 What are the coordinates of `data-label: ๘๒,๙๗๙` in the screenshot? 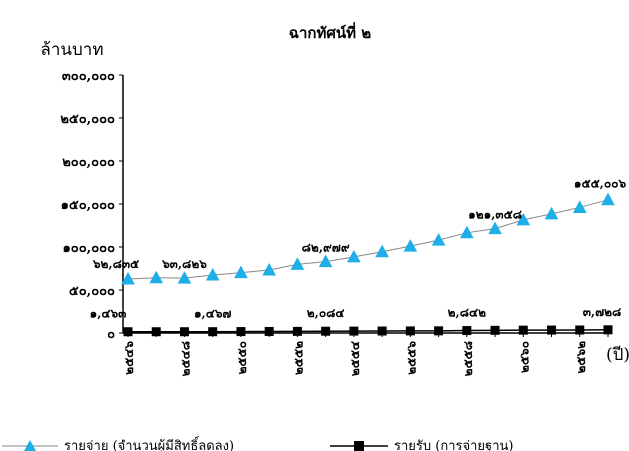 It's located at (326, 248).